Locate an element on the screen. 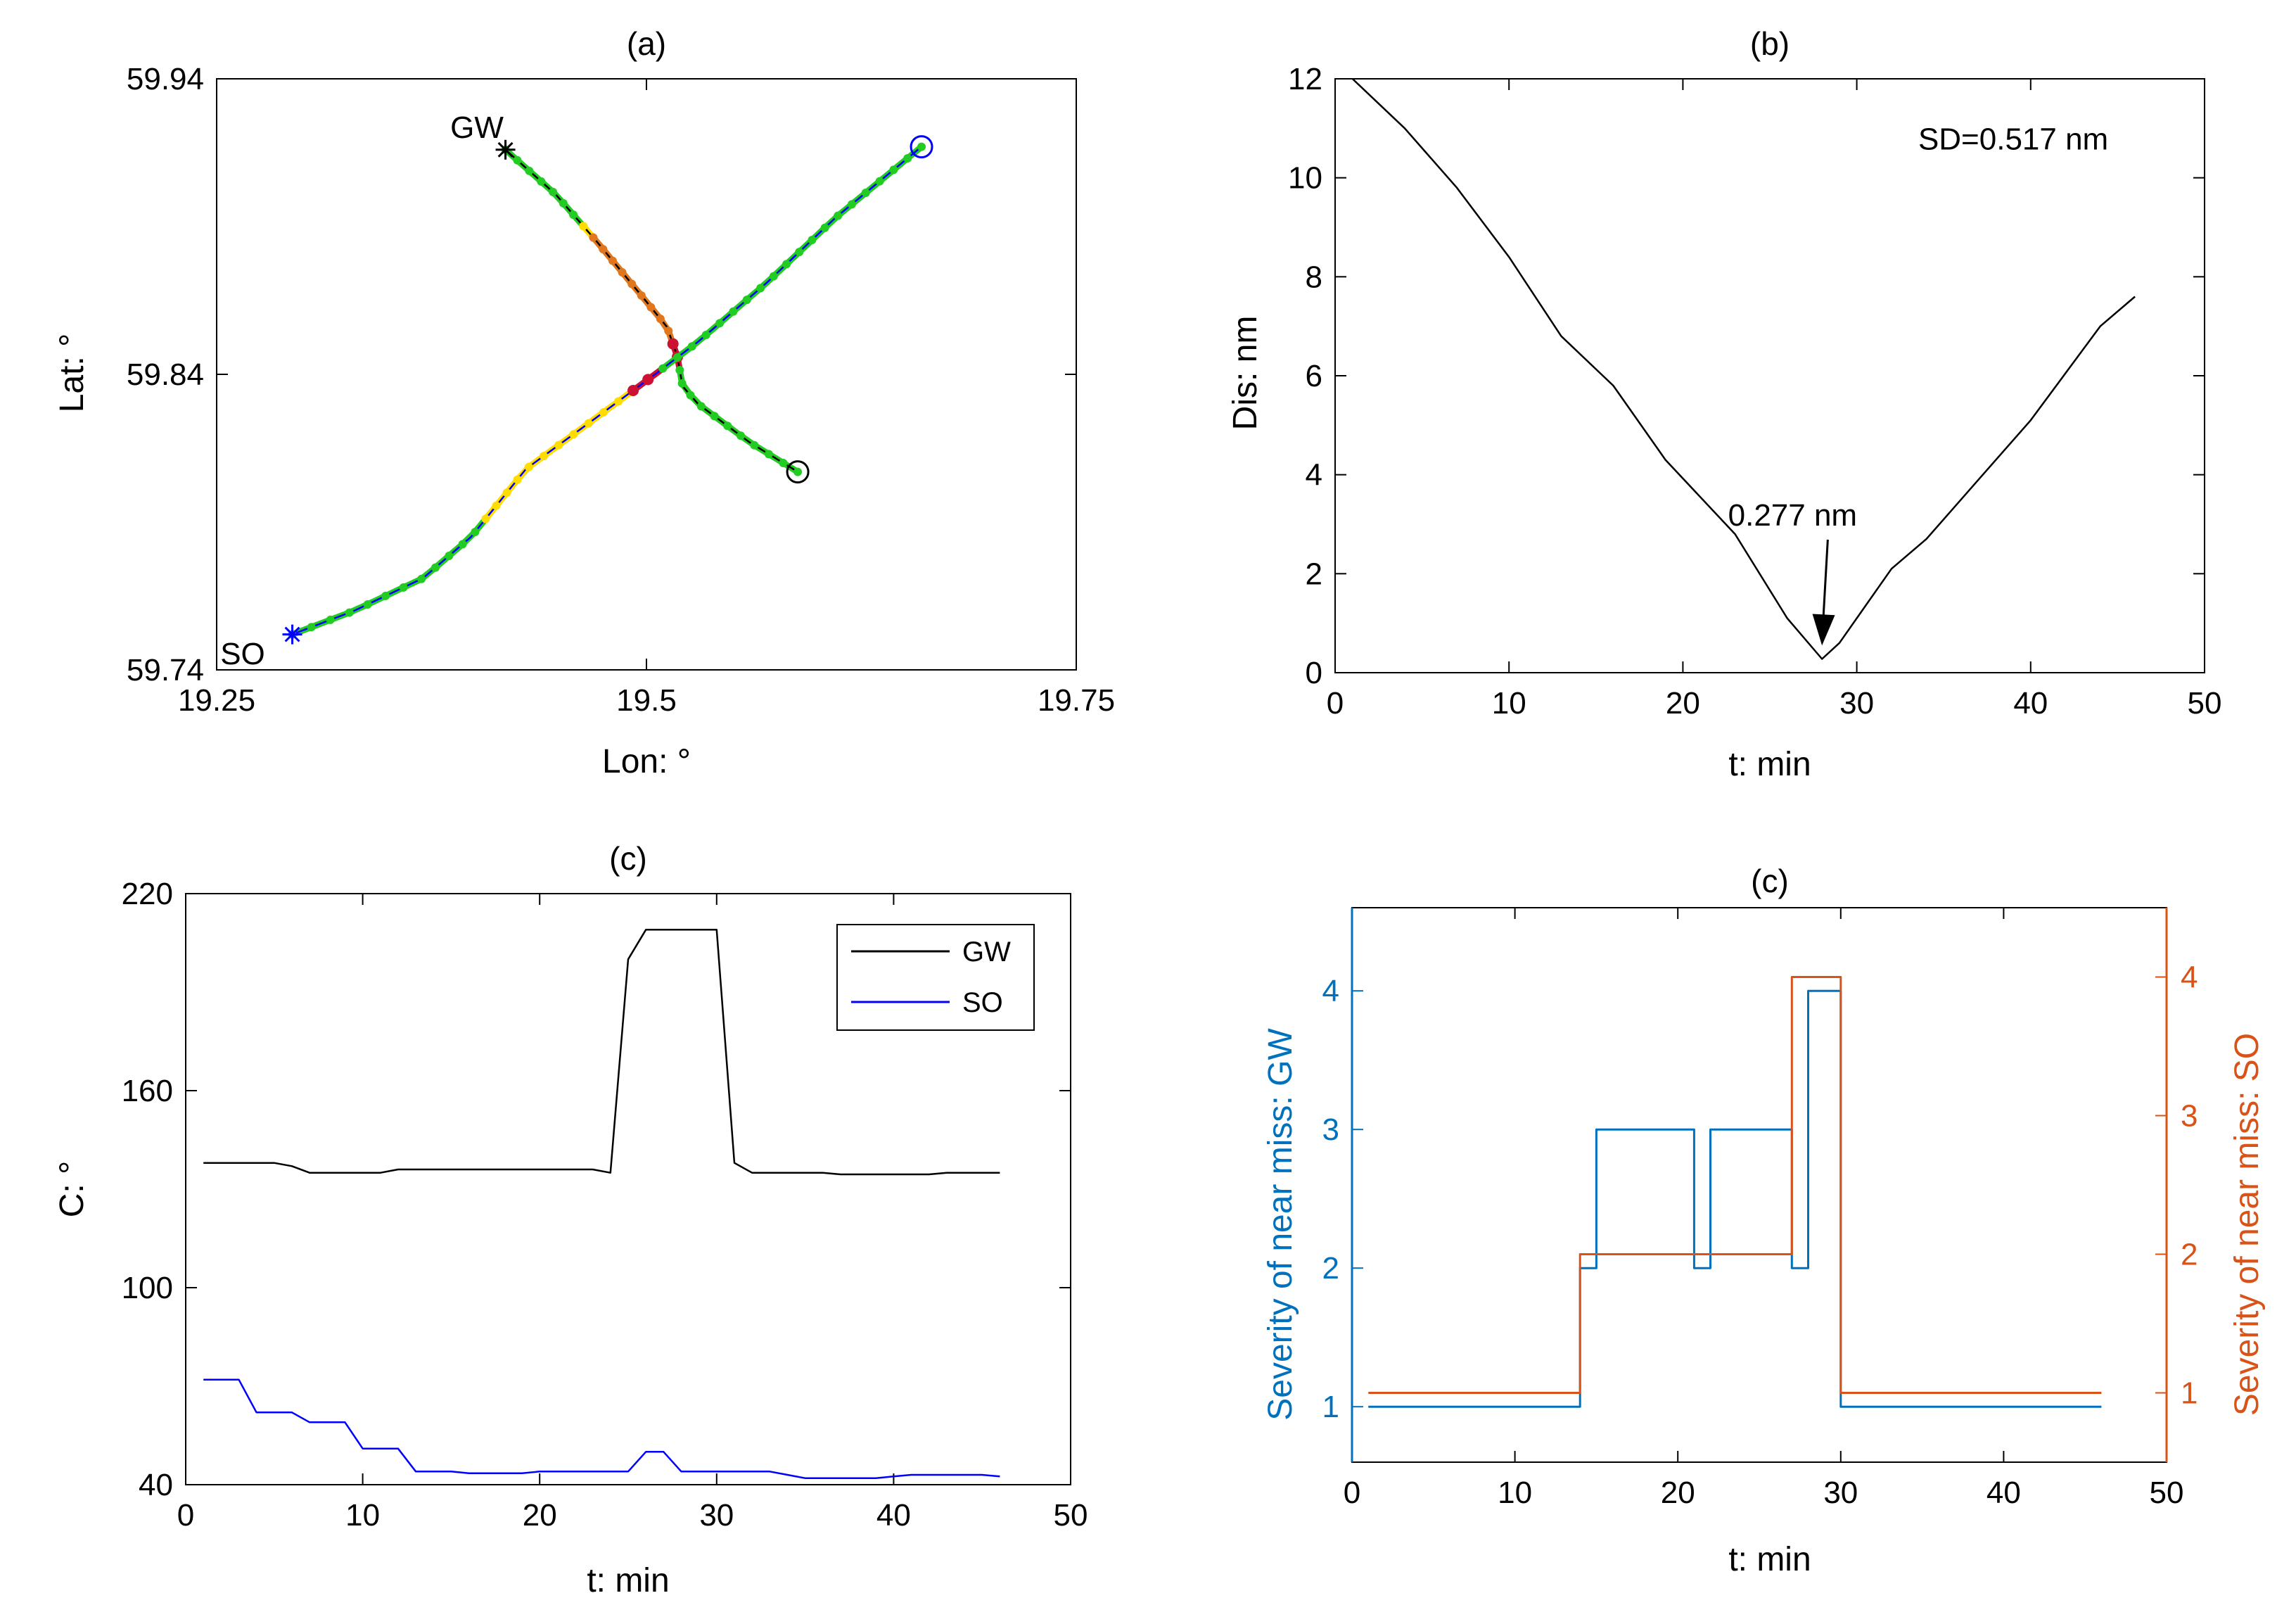 This screenshot has height=1624, width=2296. c2-xtick-label: 20 is located at coordinates (1678, 1493).